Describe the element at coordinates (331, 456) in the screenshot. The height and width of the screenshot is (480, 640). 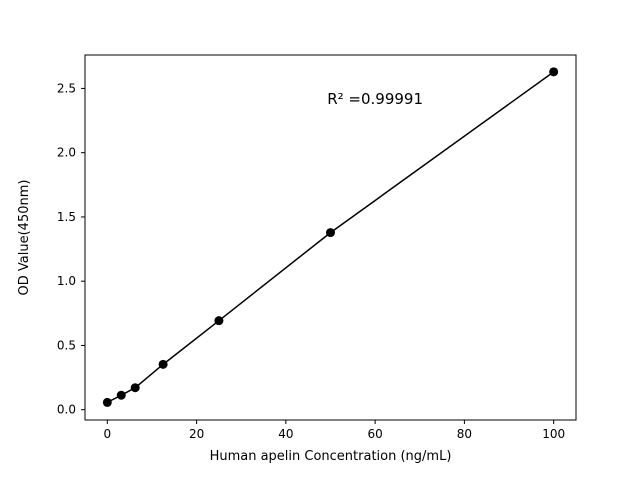
I see `x-axis-label: Human apelin Concentration (ng/mL)` at that location.